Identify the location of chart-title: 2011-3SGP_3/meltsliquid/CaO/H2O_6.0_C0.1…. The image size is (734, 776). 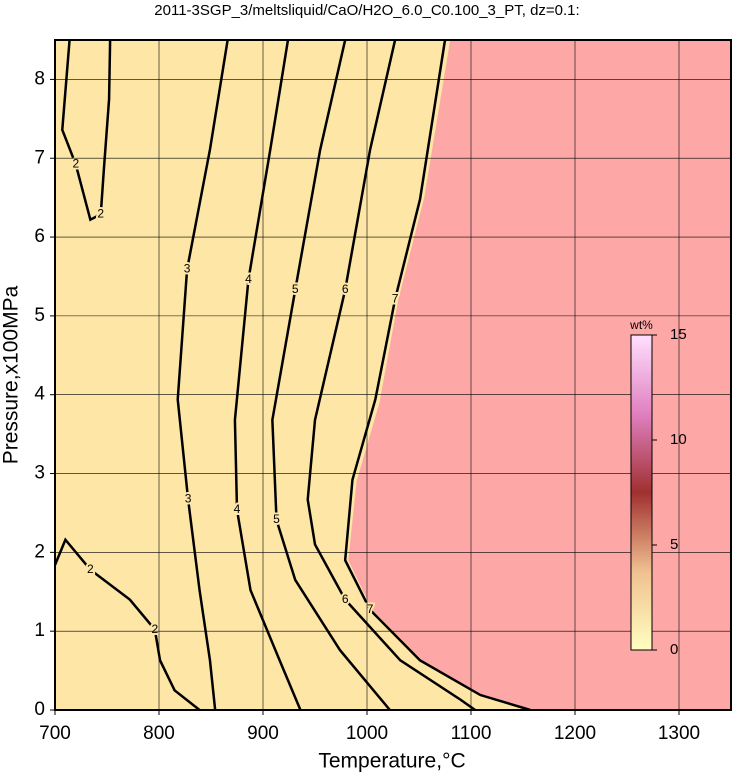
(366, 10).